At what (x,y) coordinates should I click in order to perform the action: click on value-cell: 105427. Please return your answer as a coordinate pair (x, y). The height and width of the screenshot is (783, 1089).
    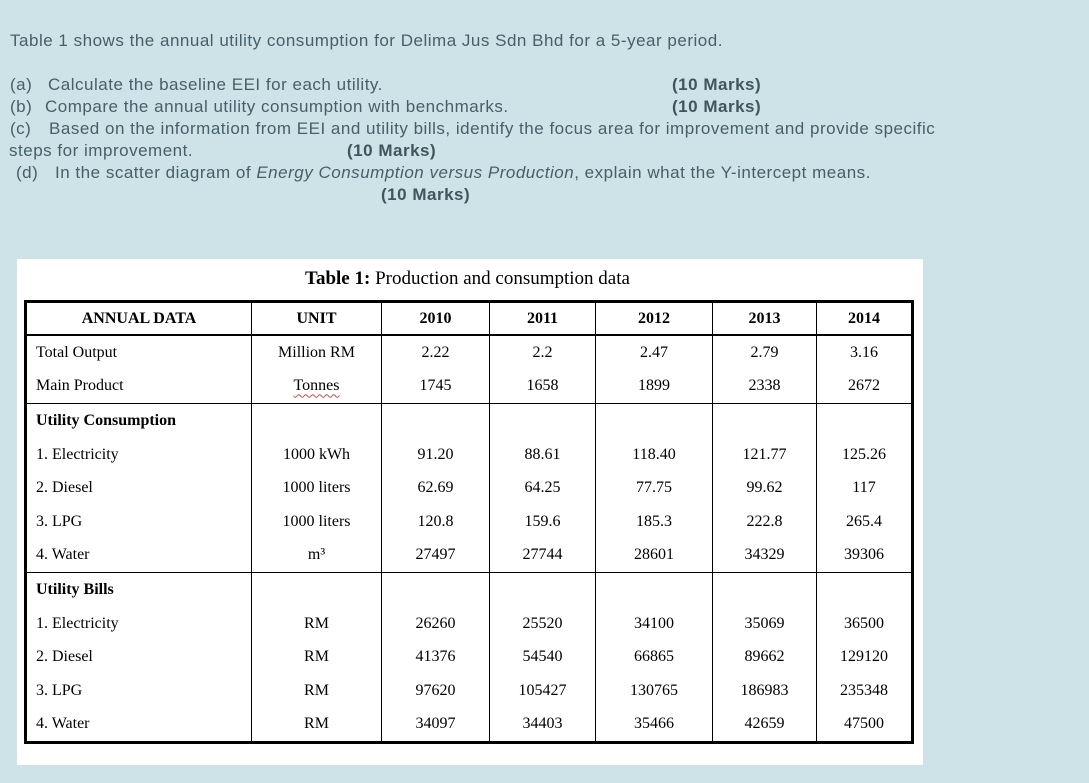
    Looking at the image, I should click on (542, 690).